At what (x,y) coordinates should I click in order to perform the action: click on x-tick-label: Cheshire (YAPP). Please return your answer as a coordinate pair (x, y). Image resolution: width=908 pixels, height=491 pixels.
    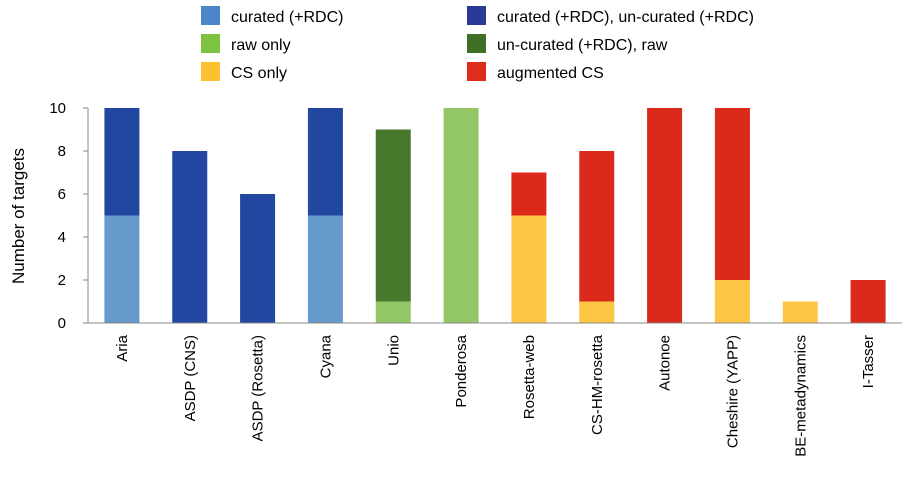
    Looking at the image, I should click on (732, 391).